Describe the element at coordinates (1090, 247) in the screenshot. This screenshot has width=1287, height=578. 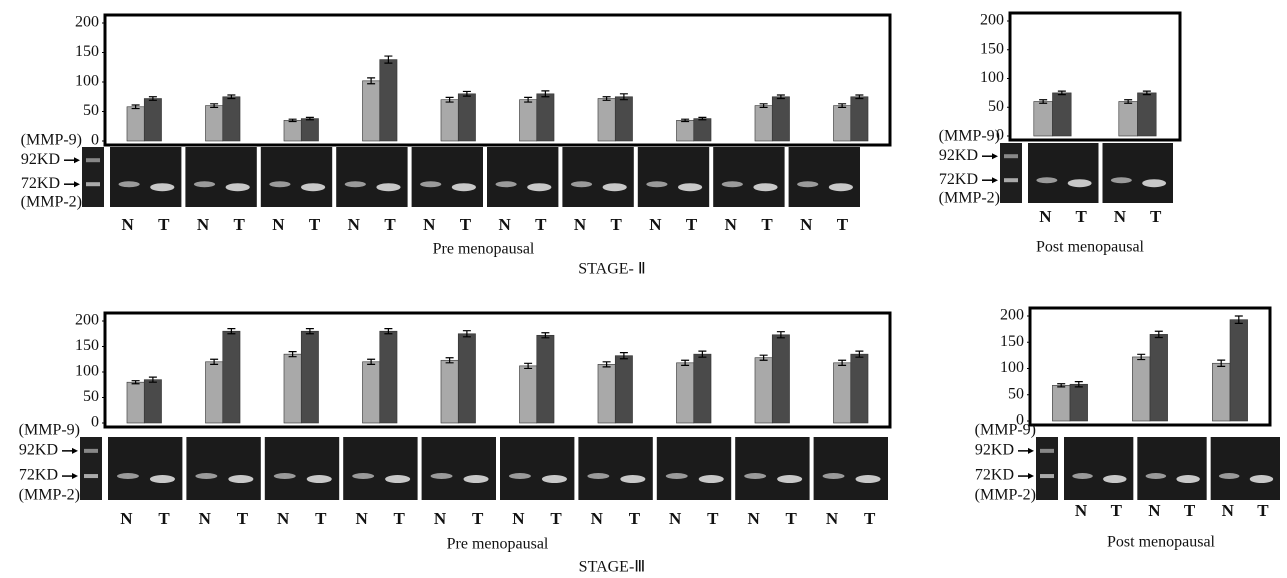
I see `x-axis-label: Post menopausal` at that location.